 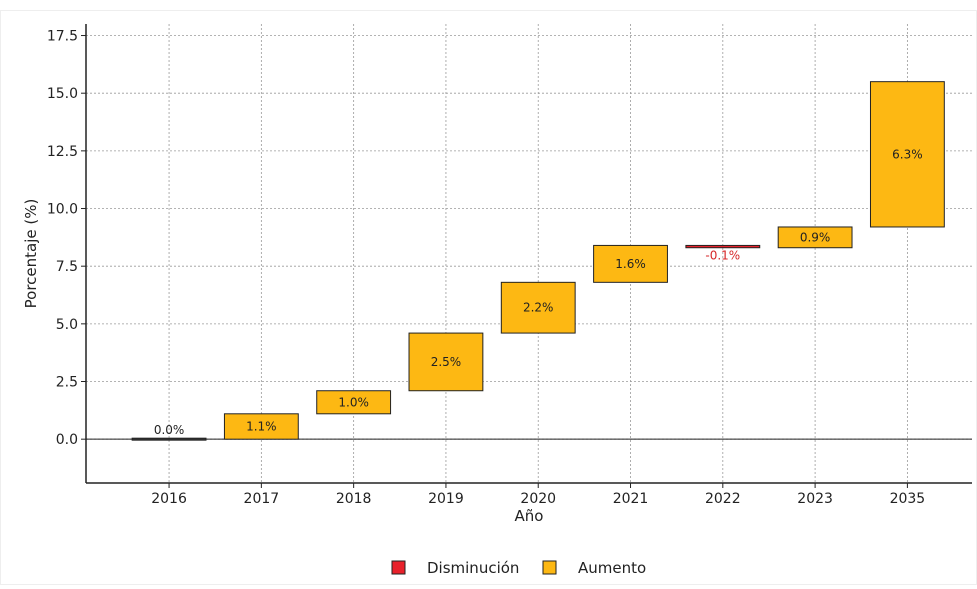 What do you see at coordinates (354, 499) in the screenshot?
I see `x-tick-label: 2018` at bounding box center [354, 499].